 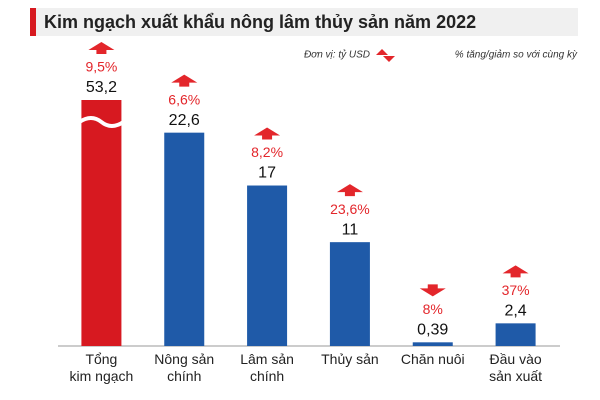 What do you see at coordinates (432, 359) in the screenshot?
I see `x-tick-label: Chăn nuôi` at bounding box center [432, 359].